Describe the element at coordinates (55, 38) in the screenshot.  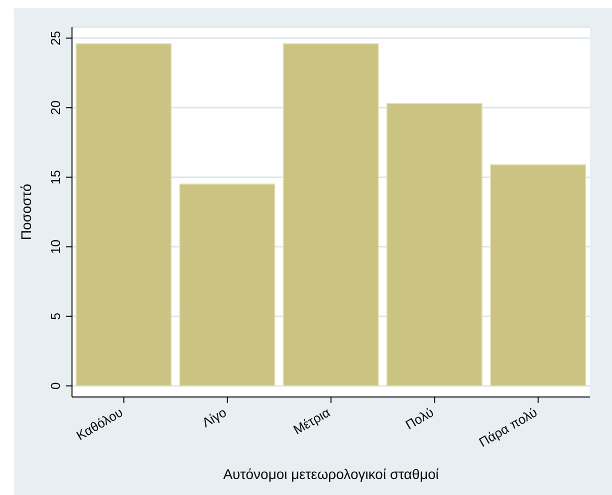
I see `y-tick-label: 25` at that location.